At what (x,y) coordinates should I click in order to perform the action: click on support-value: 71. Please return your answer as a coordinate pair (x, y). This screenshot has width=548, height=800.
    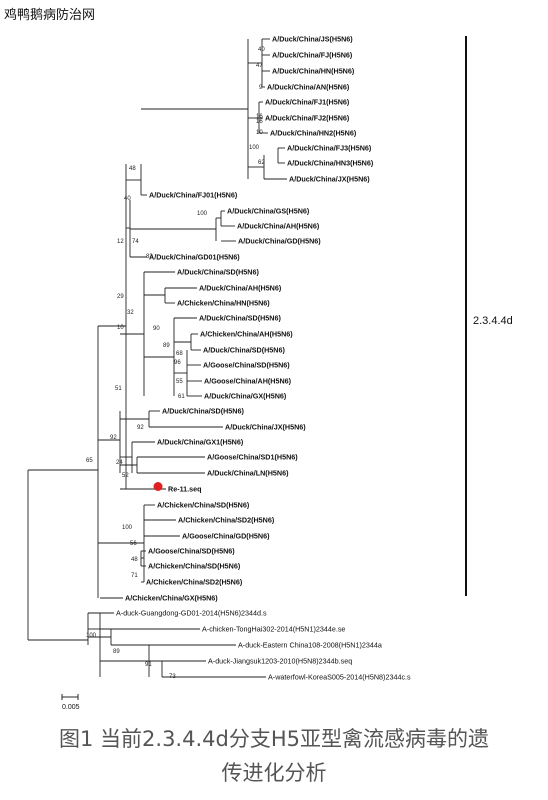
    Looking at the image, I should click on (134, 576).